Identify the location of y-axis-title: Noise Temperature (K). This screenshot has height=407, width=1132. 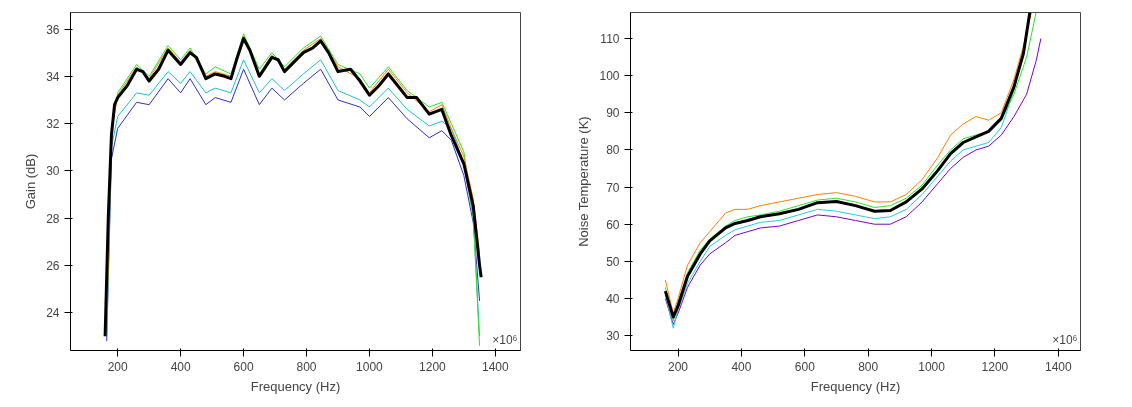
(584, 181).